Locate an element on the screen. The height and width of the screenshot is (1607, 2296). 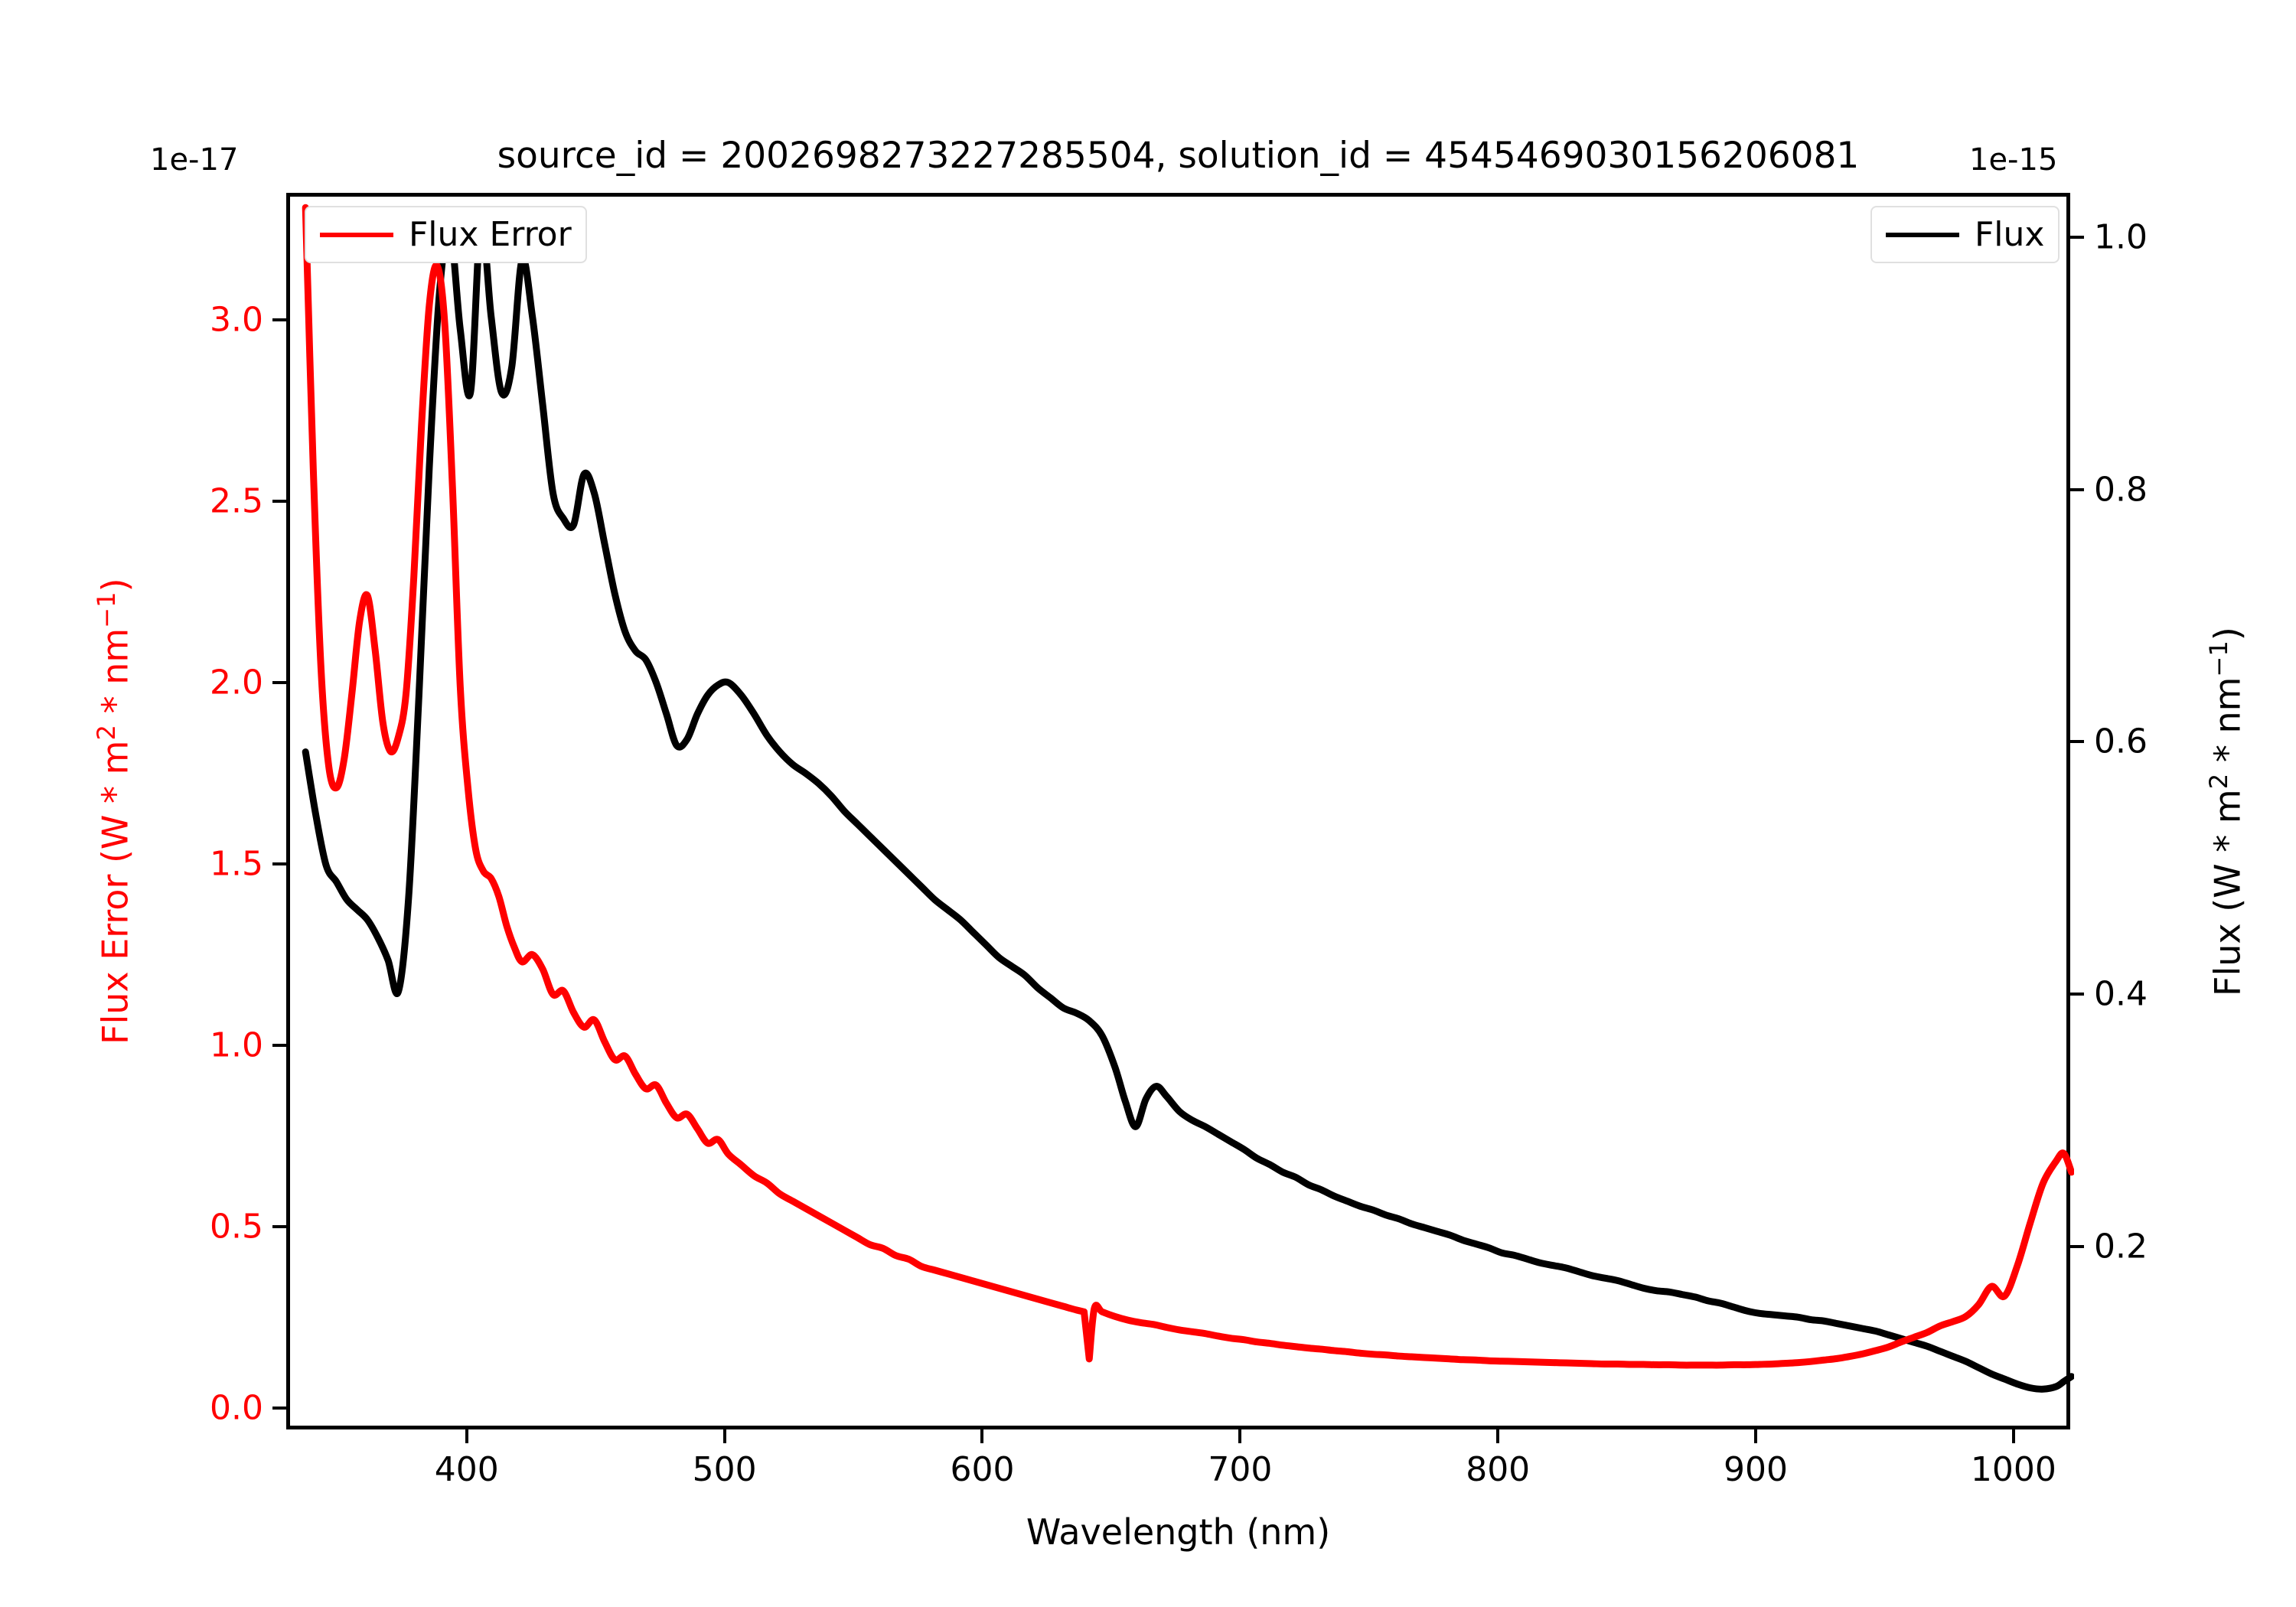
legend-flux: Flux is located at coordinates (1965, 234).